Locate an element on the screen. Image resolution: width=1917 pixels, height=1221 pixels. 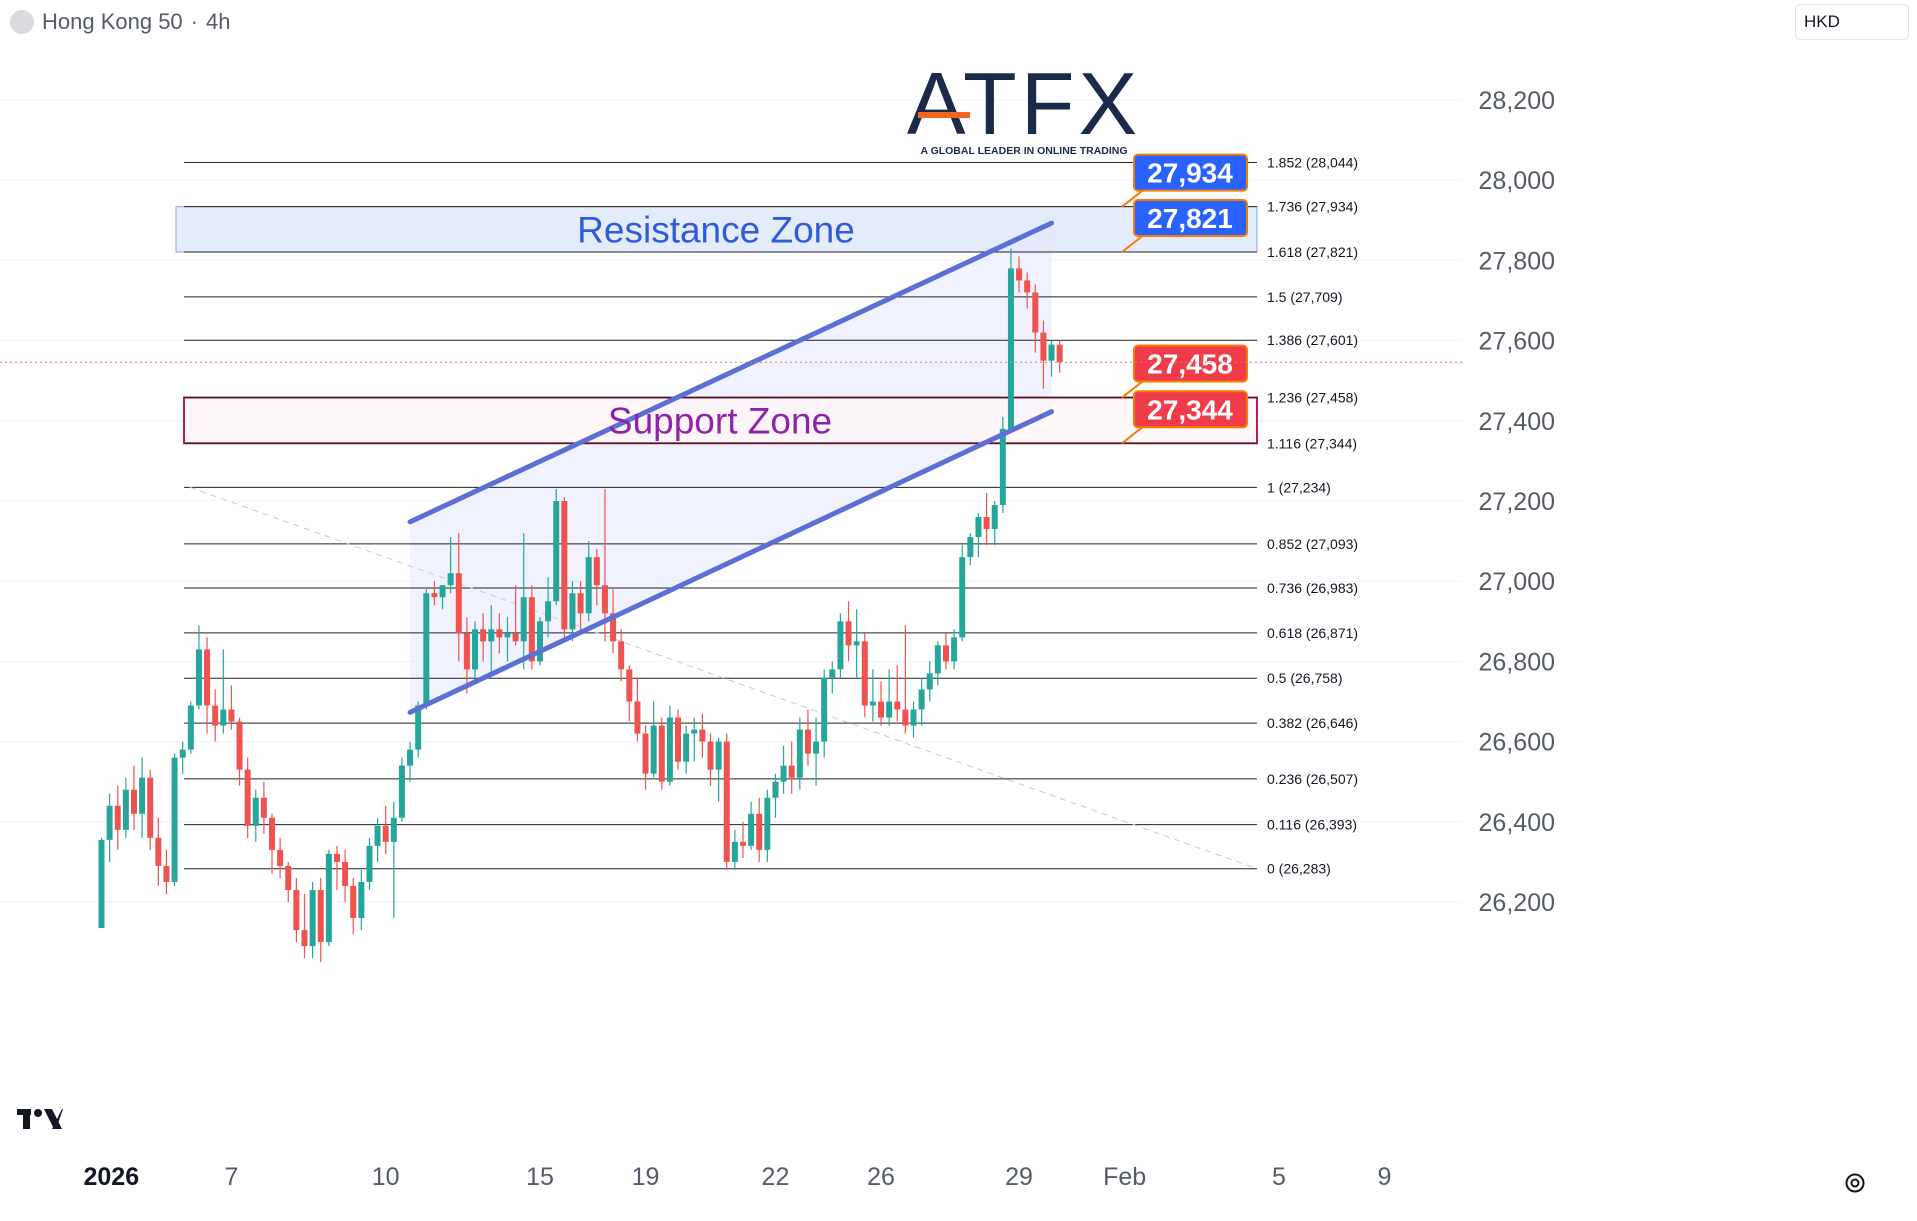
channel-lower-line is located at coordinates (731, 562).